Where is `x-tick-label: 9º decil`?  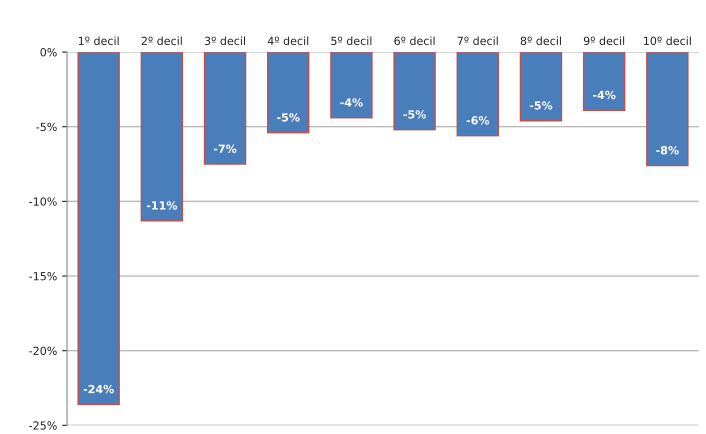 x-tick-label: 9º decil is located at coordinates (604, 41).